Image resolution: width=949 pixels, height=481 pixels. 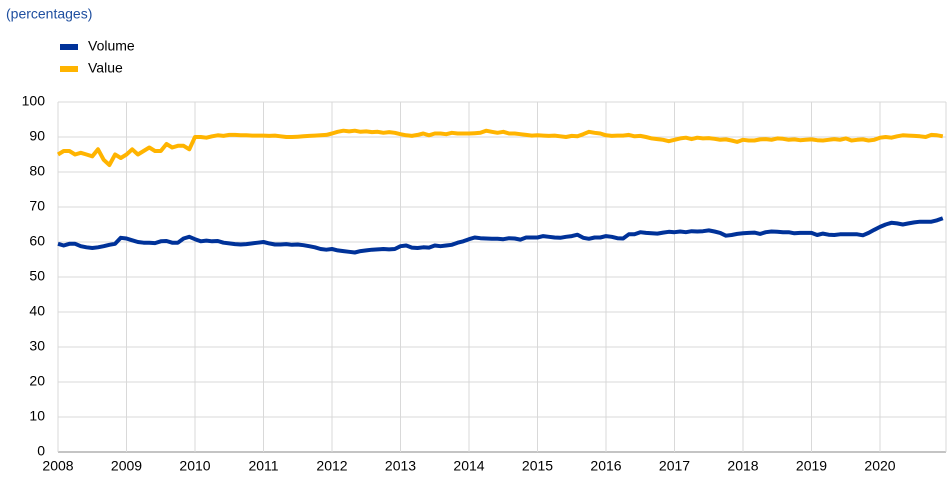 What do you see at coordinates (37, 136) in the screenshot?
I see `y-tick-label: 90` at bounding box center [37, 136].